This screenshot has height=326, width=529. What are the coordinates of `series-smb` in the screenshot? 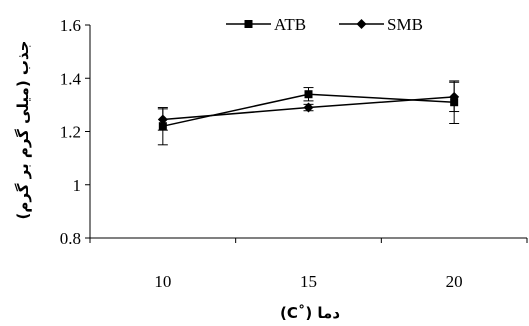 It's located at (308, 106).